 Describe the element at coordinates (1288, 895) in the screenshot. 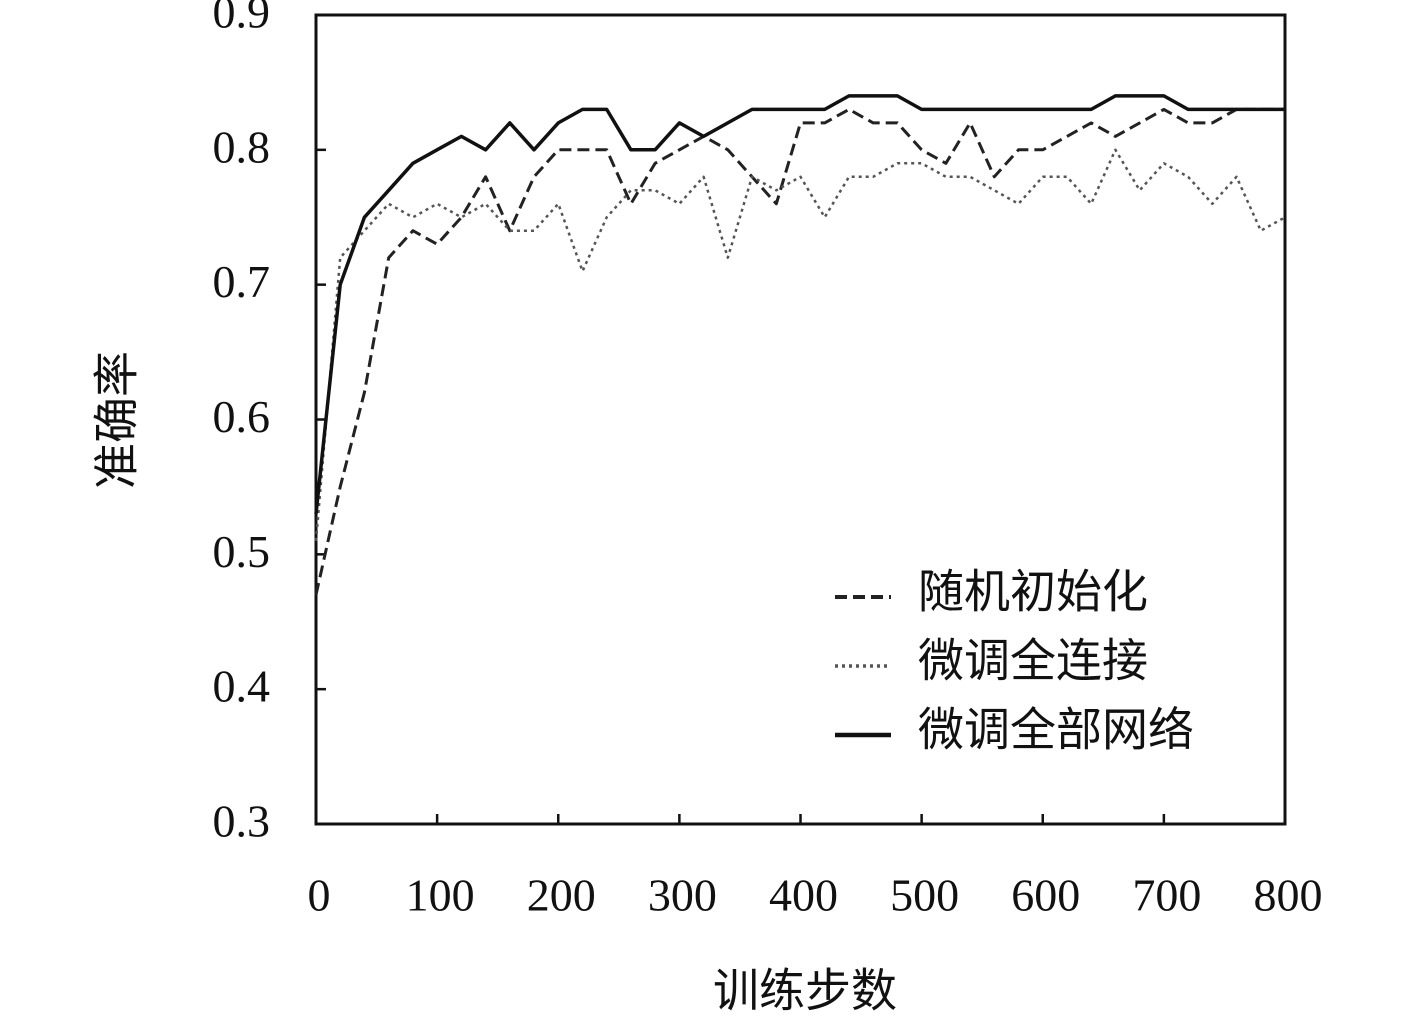

I see `x-tick-label: 800` at that location.